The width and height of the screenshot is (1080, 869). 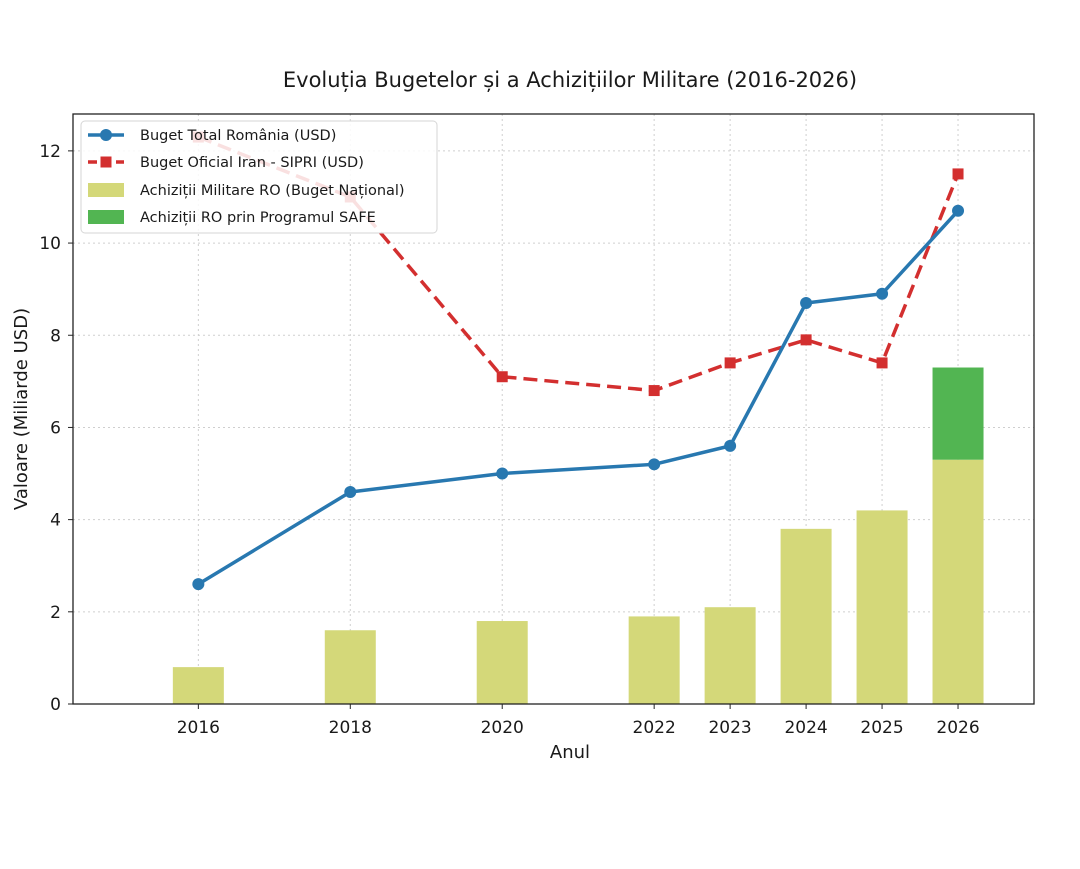 I want to click on legend-box, so click(x=259, y=177).